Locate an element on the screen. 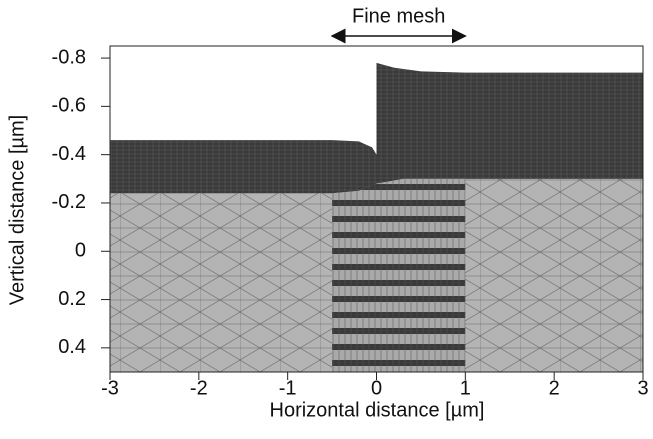 Image resolution: width=653 pixels, height=439 pixels. y-tick-label: -0.6 is located at coordinates (69, 106).